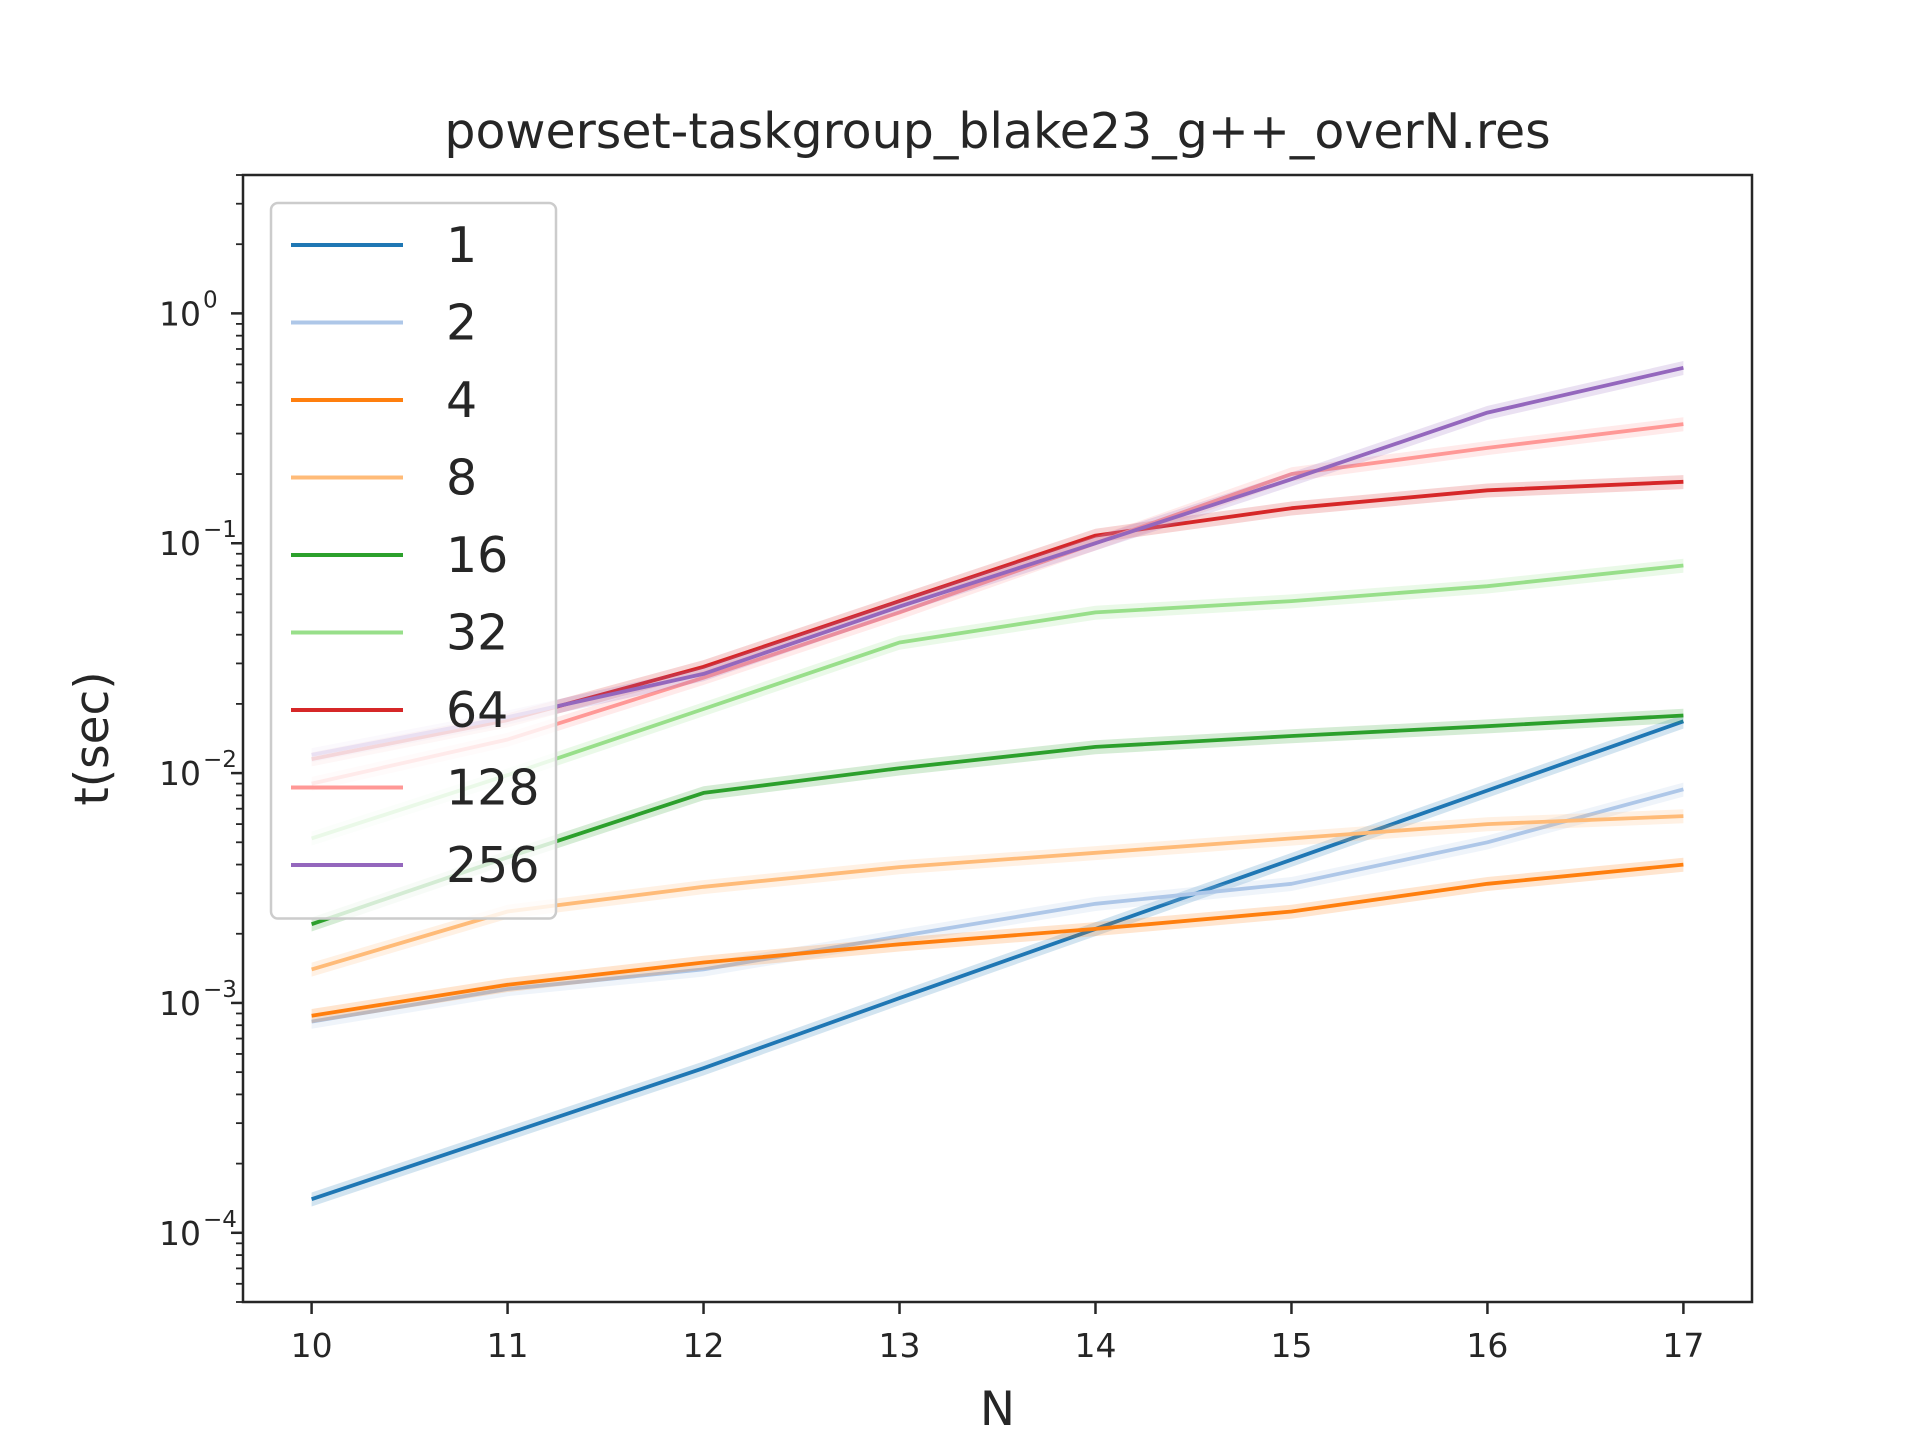 The width and height of the screenshot is (1920, 1440). What do you see at coordinates (493, 788) in the screenshot?
I see `legend-label-128: 128` at bounding box center [493, 788].